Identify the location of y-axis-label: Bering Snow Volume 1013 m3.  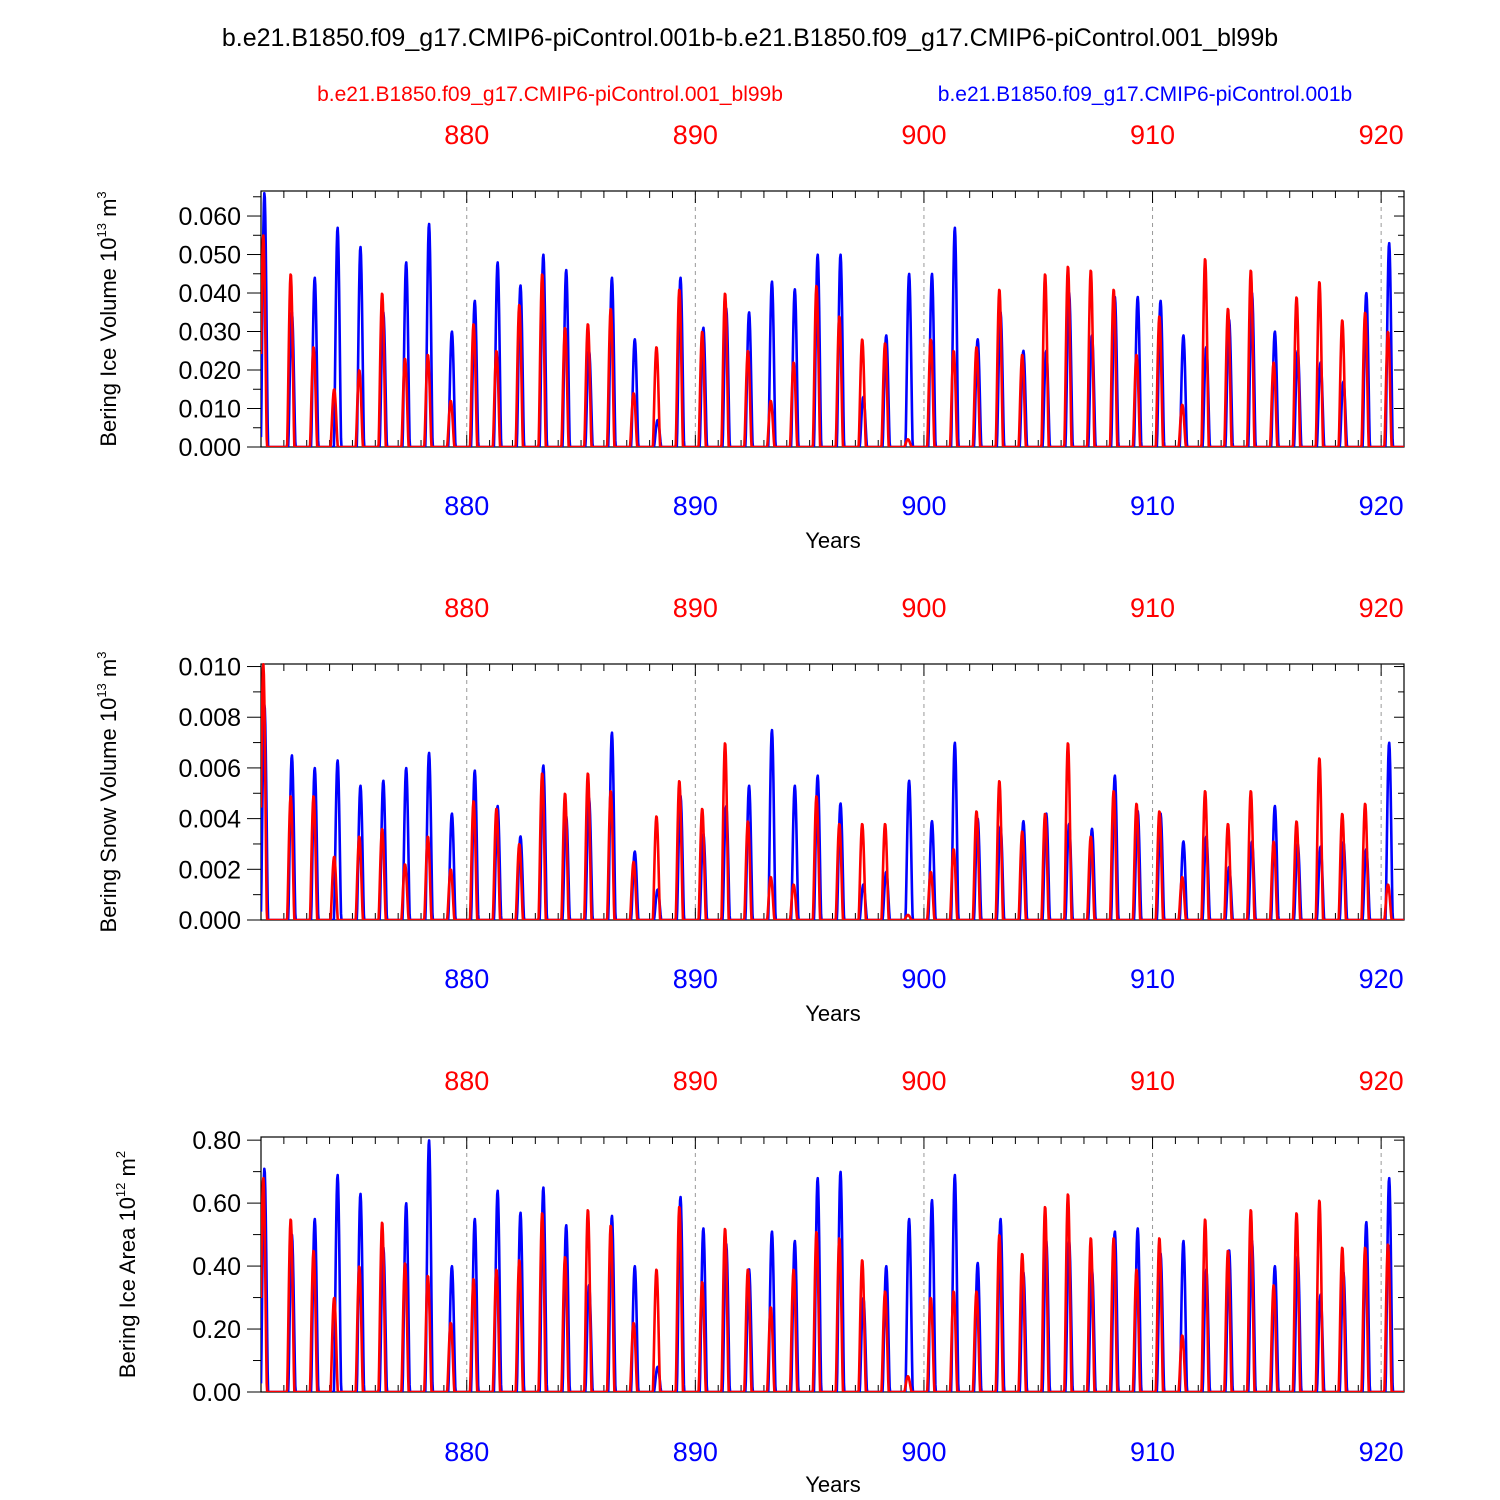
(107, 792).